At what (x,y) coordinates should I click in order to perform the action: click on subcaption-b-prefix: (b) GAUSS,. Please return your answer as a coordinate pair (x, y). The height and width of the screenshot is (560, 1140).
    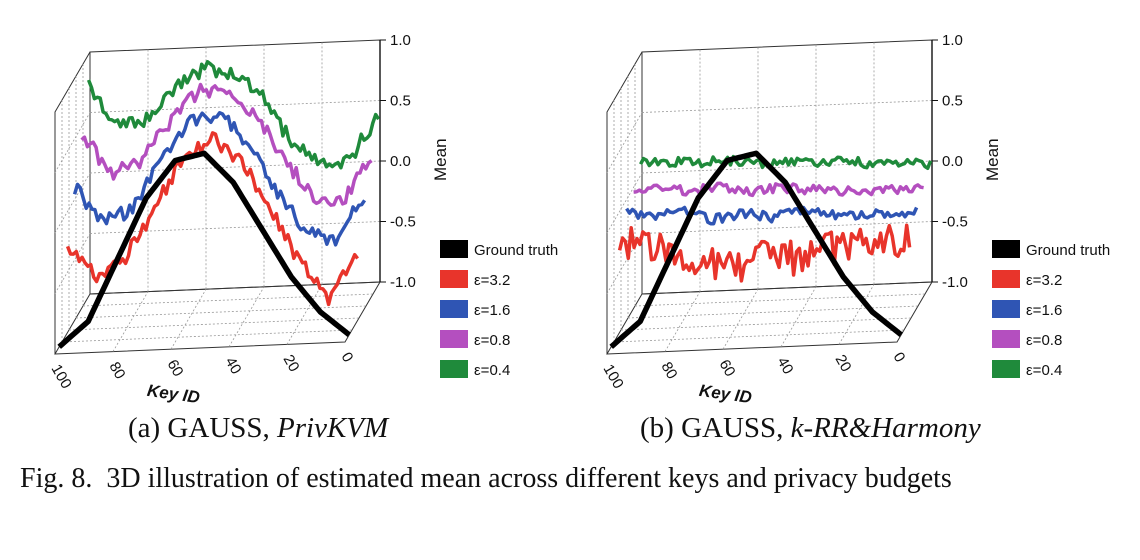
    Looking at the image, I should click on (715, 428).